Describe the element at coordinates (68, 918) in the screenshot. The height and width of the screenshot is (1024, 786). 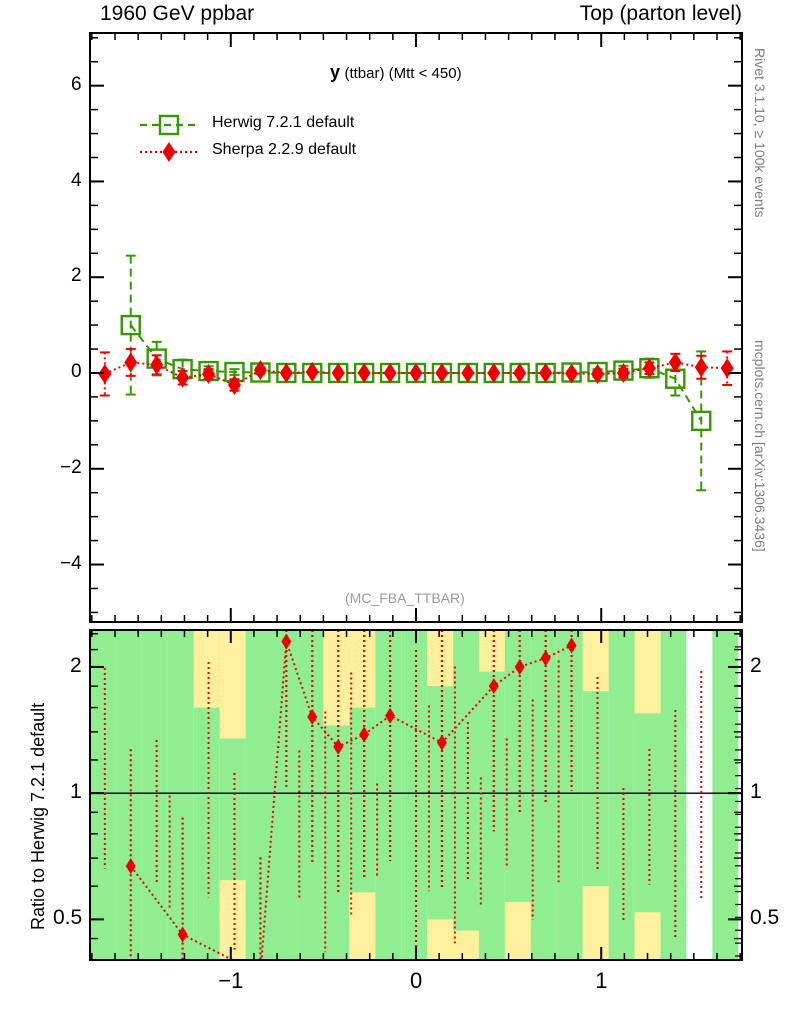
I see `ratio-y-tick-label: 0.5` at that location.